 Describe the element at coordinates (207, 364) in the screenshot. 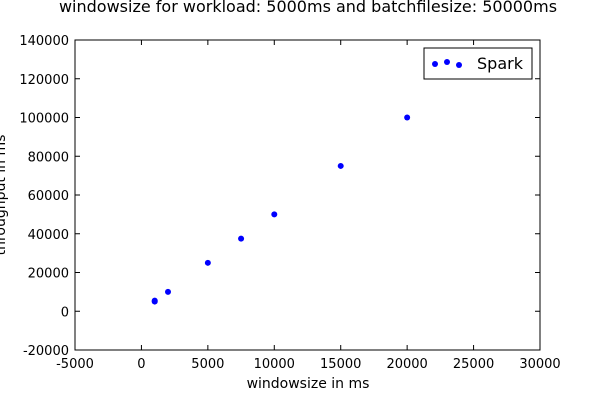

I see `x-tick-label: 5000` at that location.